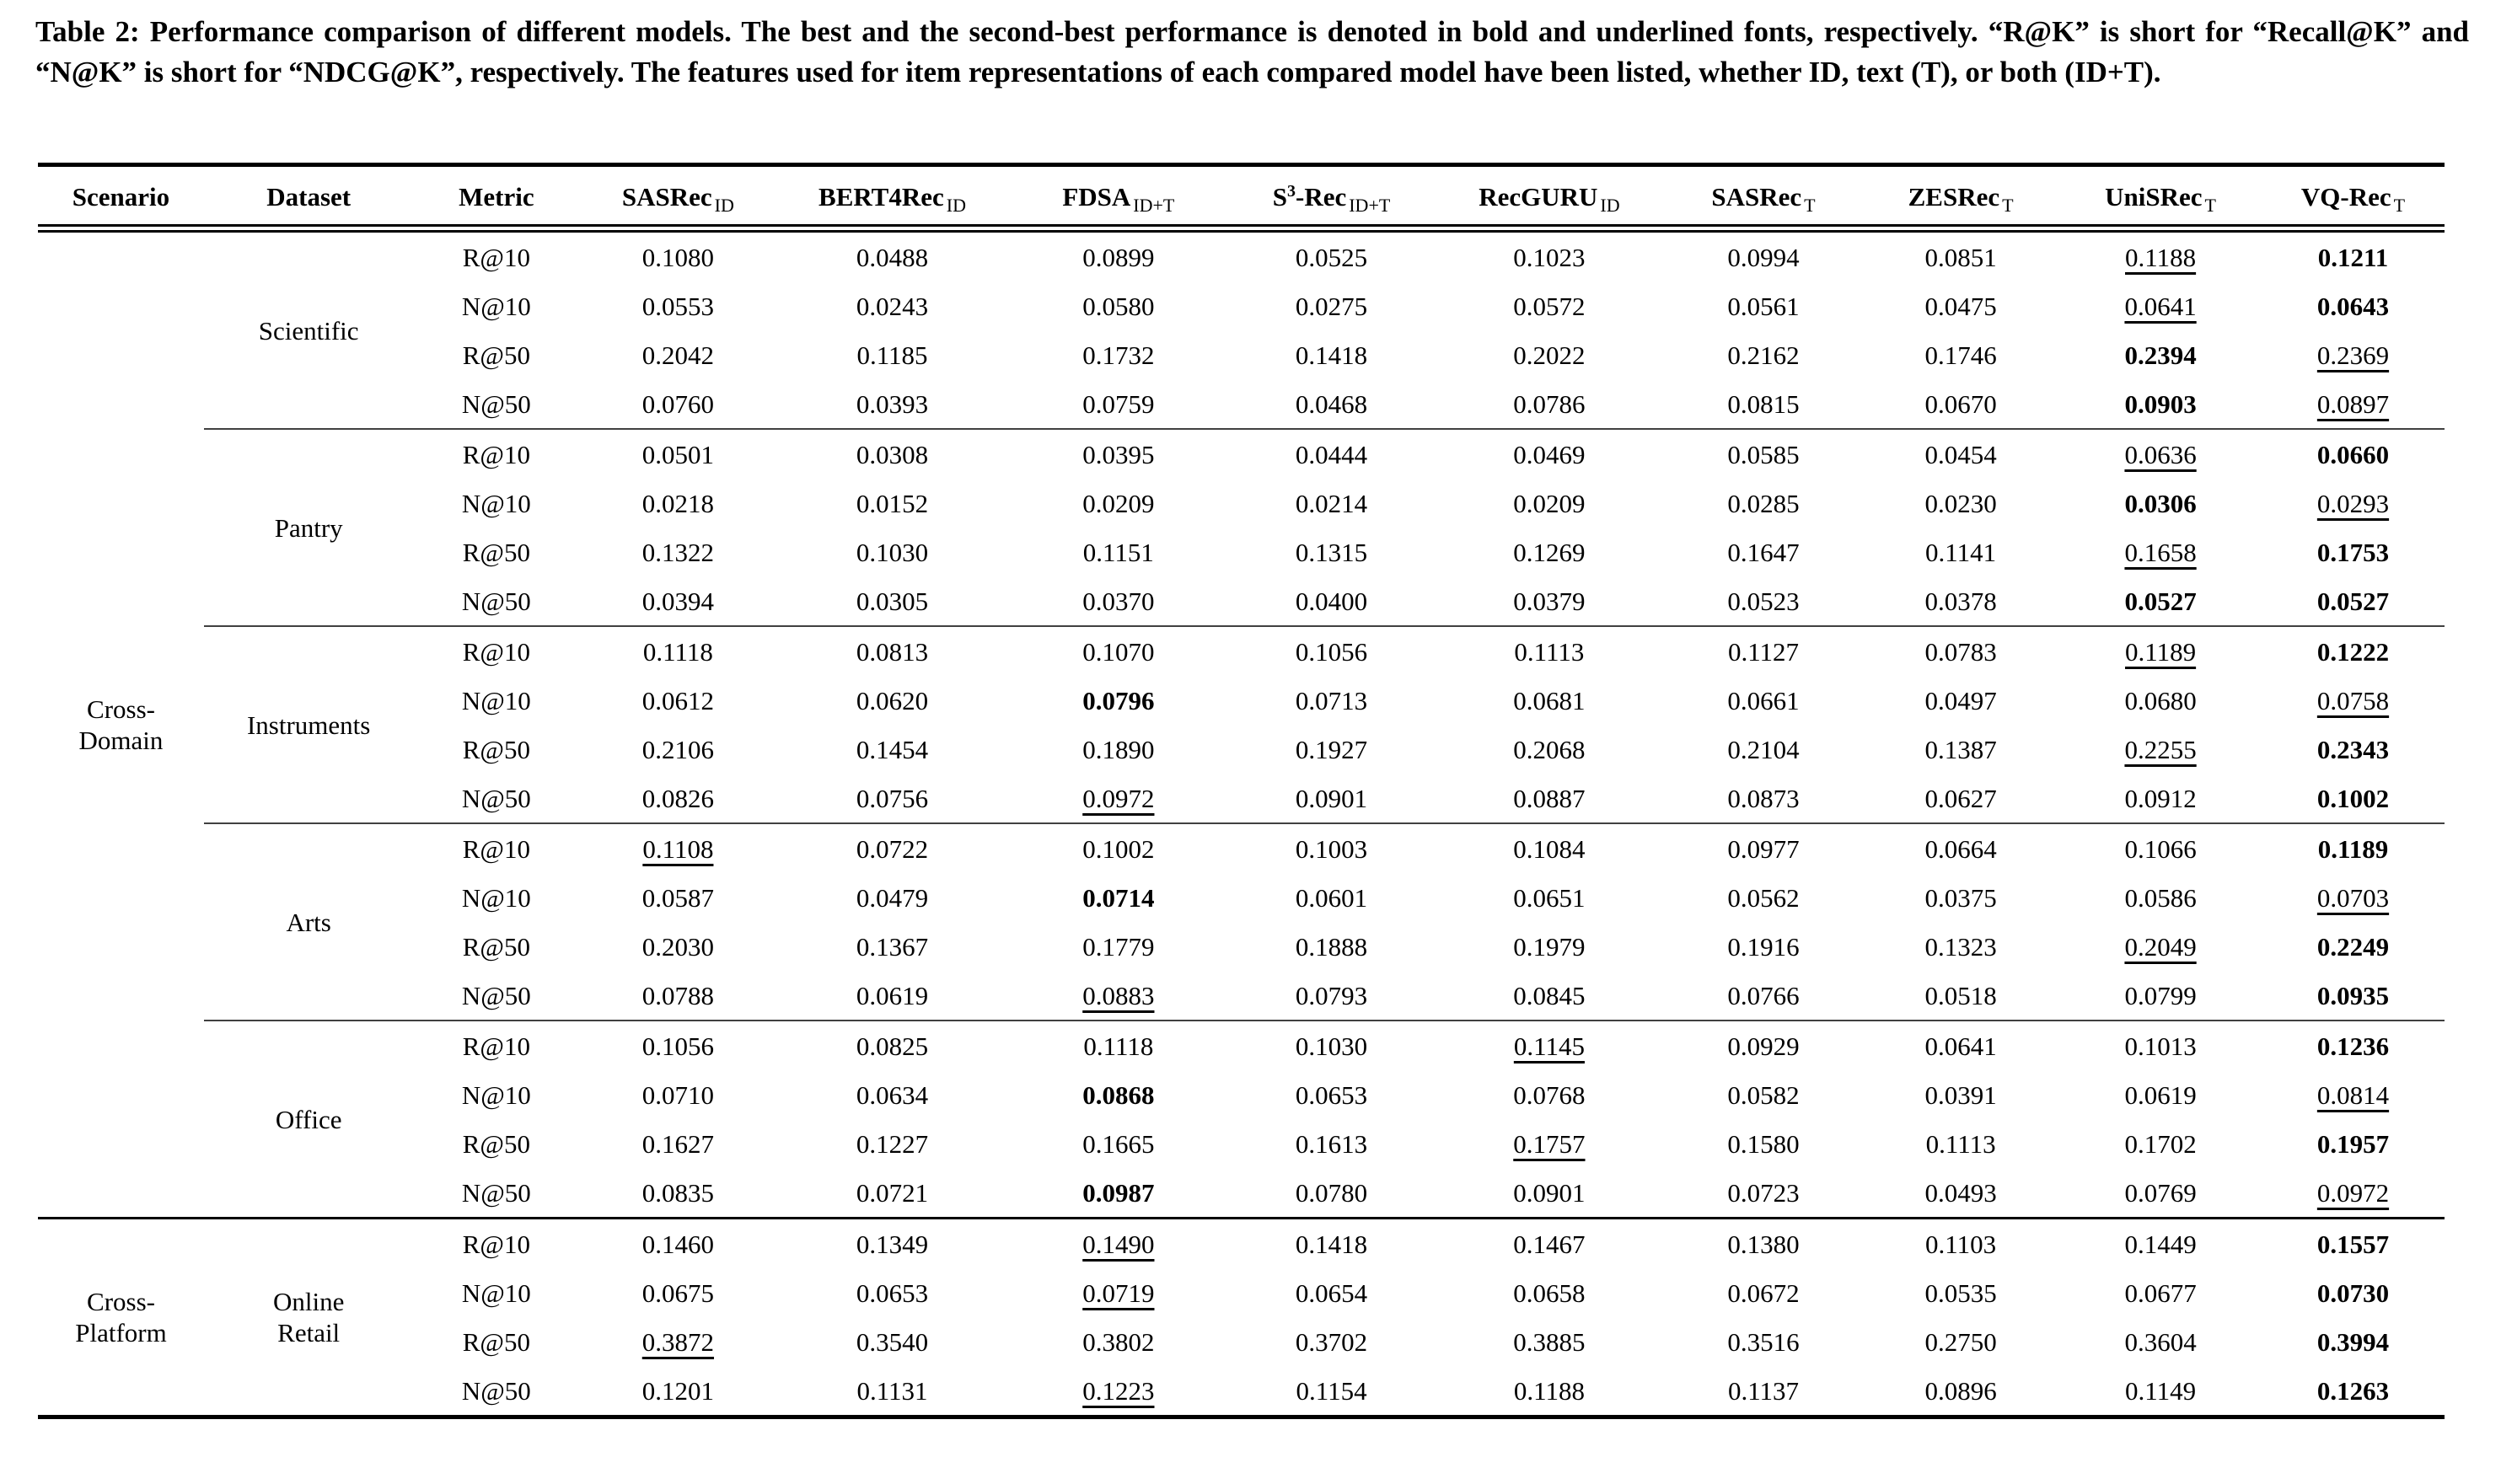 The height and width of the screenshot is (1484, 2501). Describe the element at coordinates (892, 651) in the screenshot. I see `value-cell: 0.0813` at that location.